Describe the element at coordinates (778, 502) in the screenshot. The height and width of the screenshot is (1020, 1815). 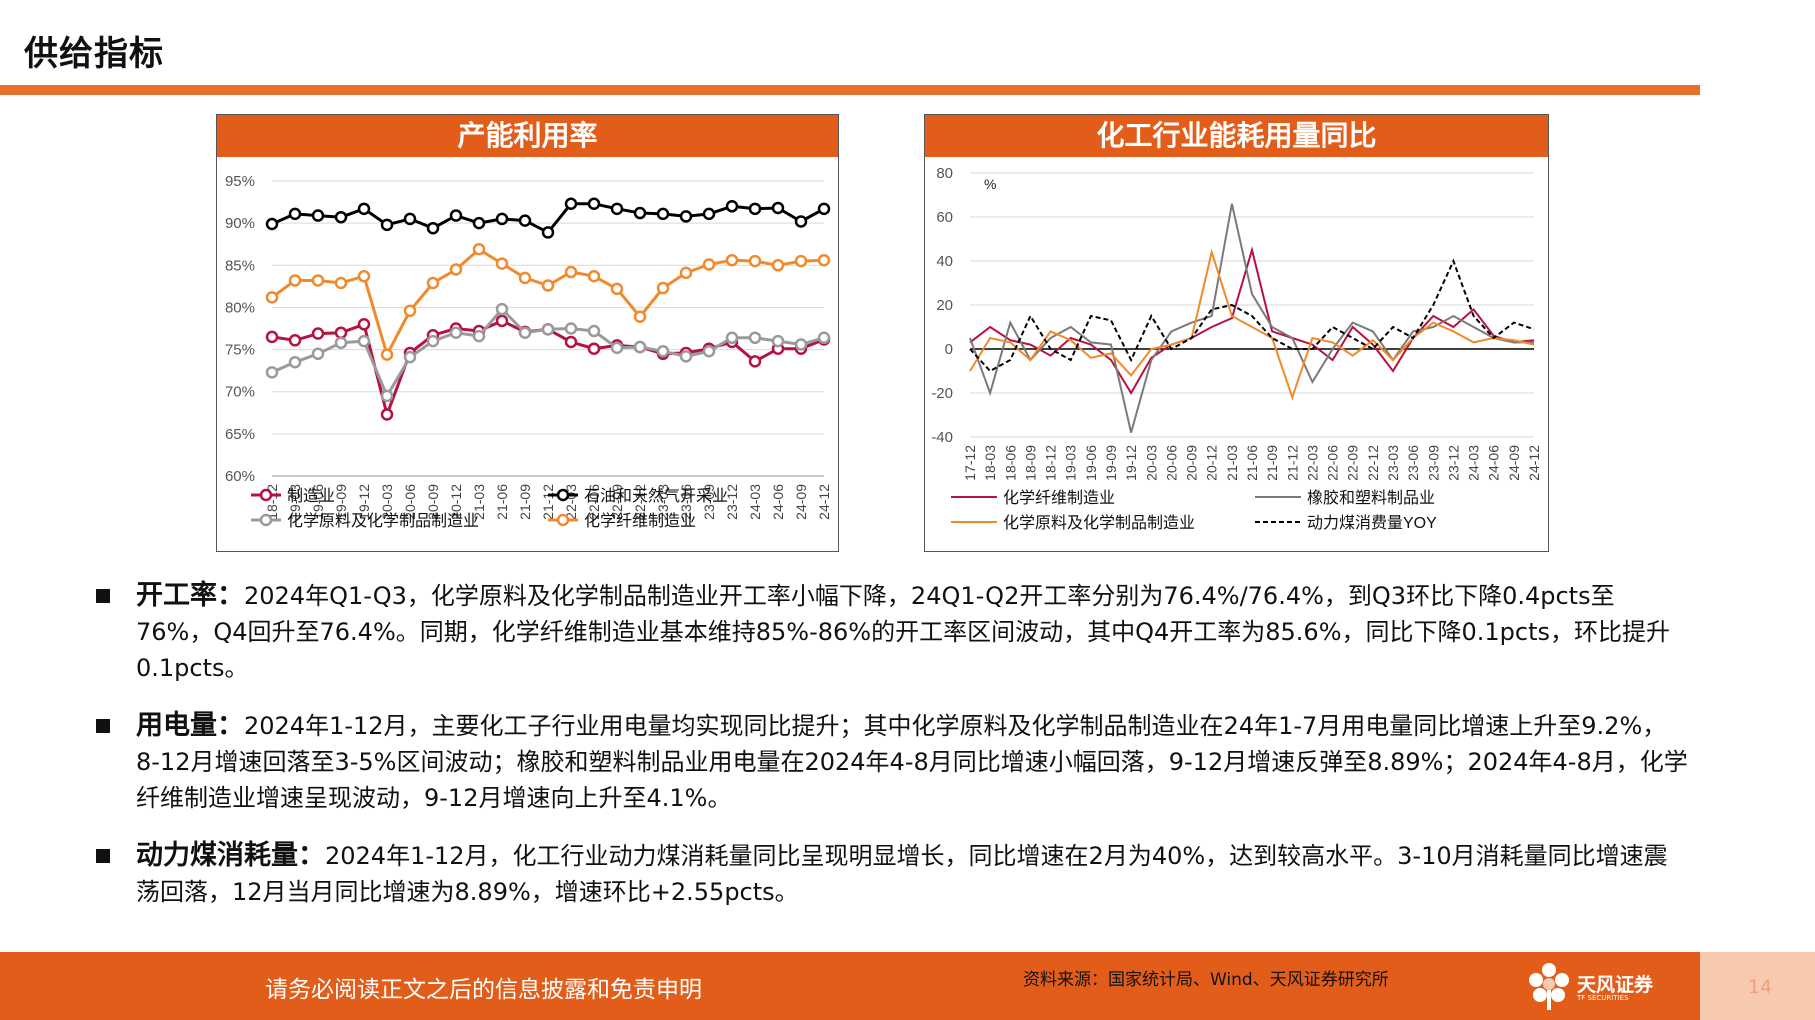
I see `x-tick-label: 24-06` at that location.